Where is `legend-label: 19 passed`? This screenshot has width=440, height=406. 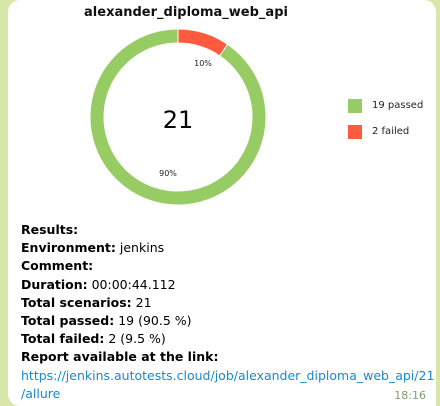
legend-label: 19 passed is located at coordinates (397, 105).